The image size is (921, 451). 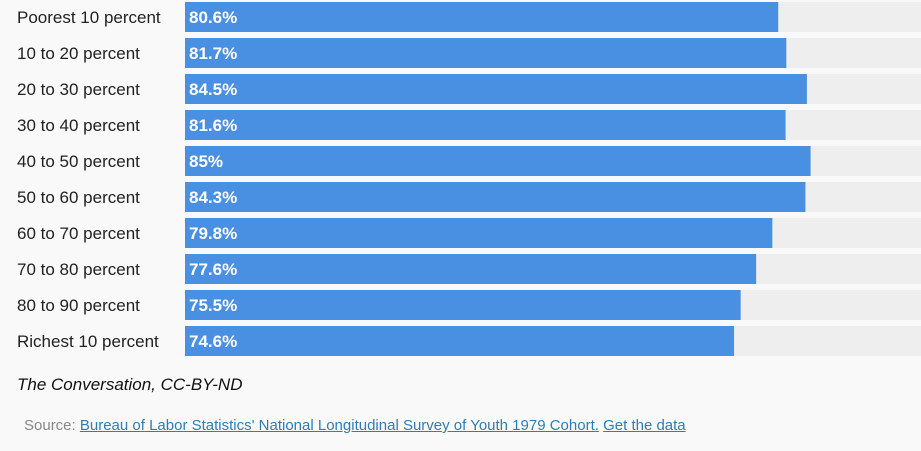 What do you see at coordinates (213, 89) in the screenshot?
I see `value-label: 84.5%` at bounding box center [213, 89].